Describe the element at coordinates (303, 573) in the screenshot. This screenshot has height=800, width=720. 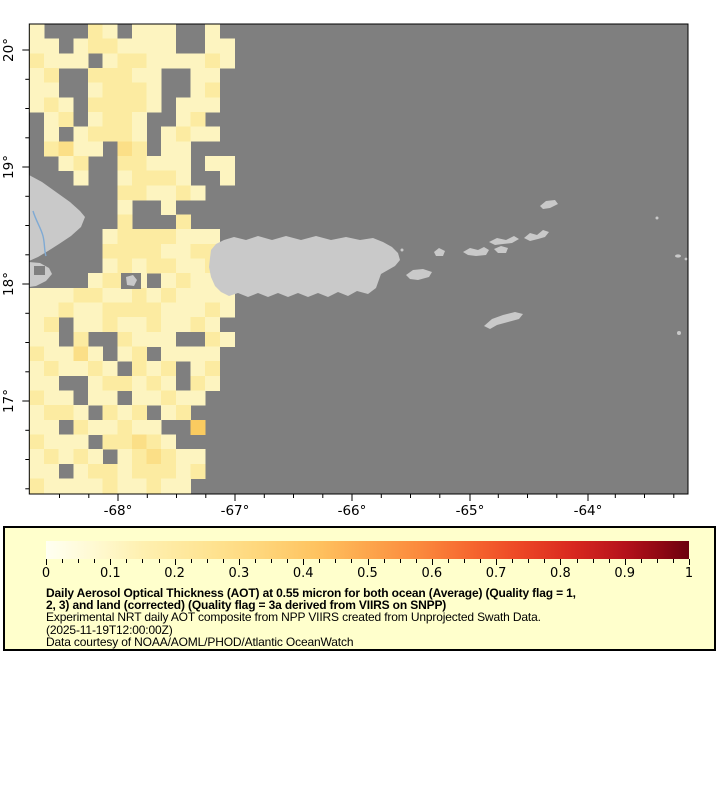
I see `colorbar-value-label: 0.4` at that location.